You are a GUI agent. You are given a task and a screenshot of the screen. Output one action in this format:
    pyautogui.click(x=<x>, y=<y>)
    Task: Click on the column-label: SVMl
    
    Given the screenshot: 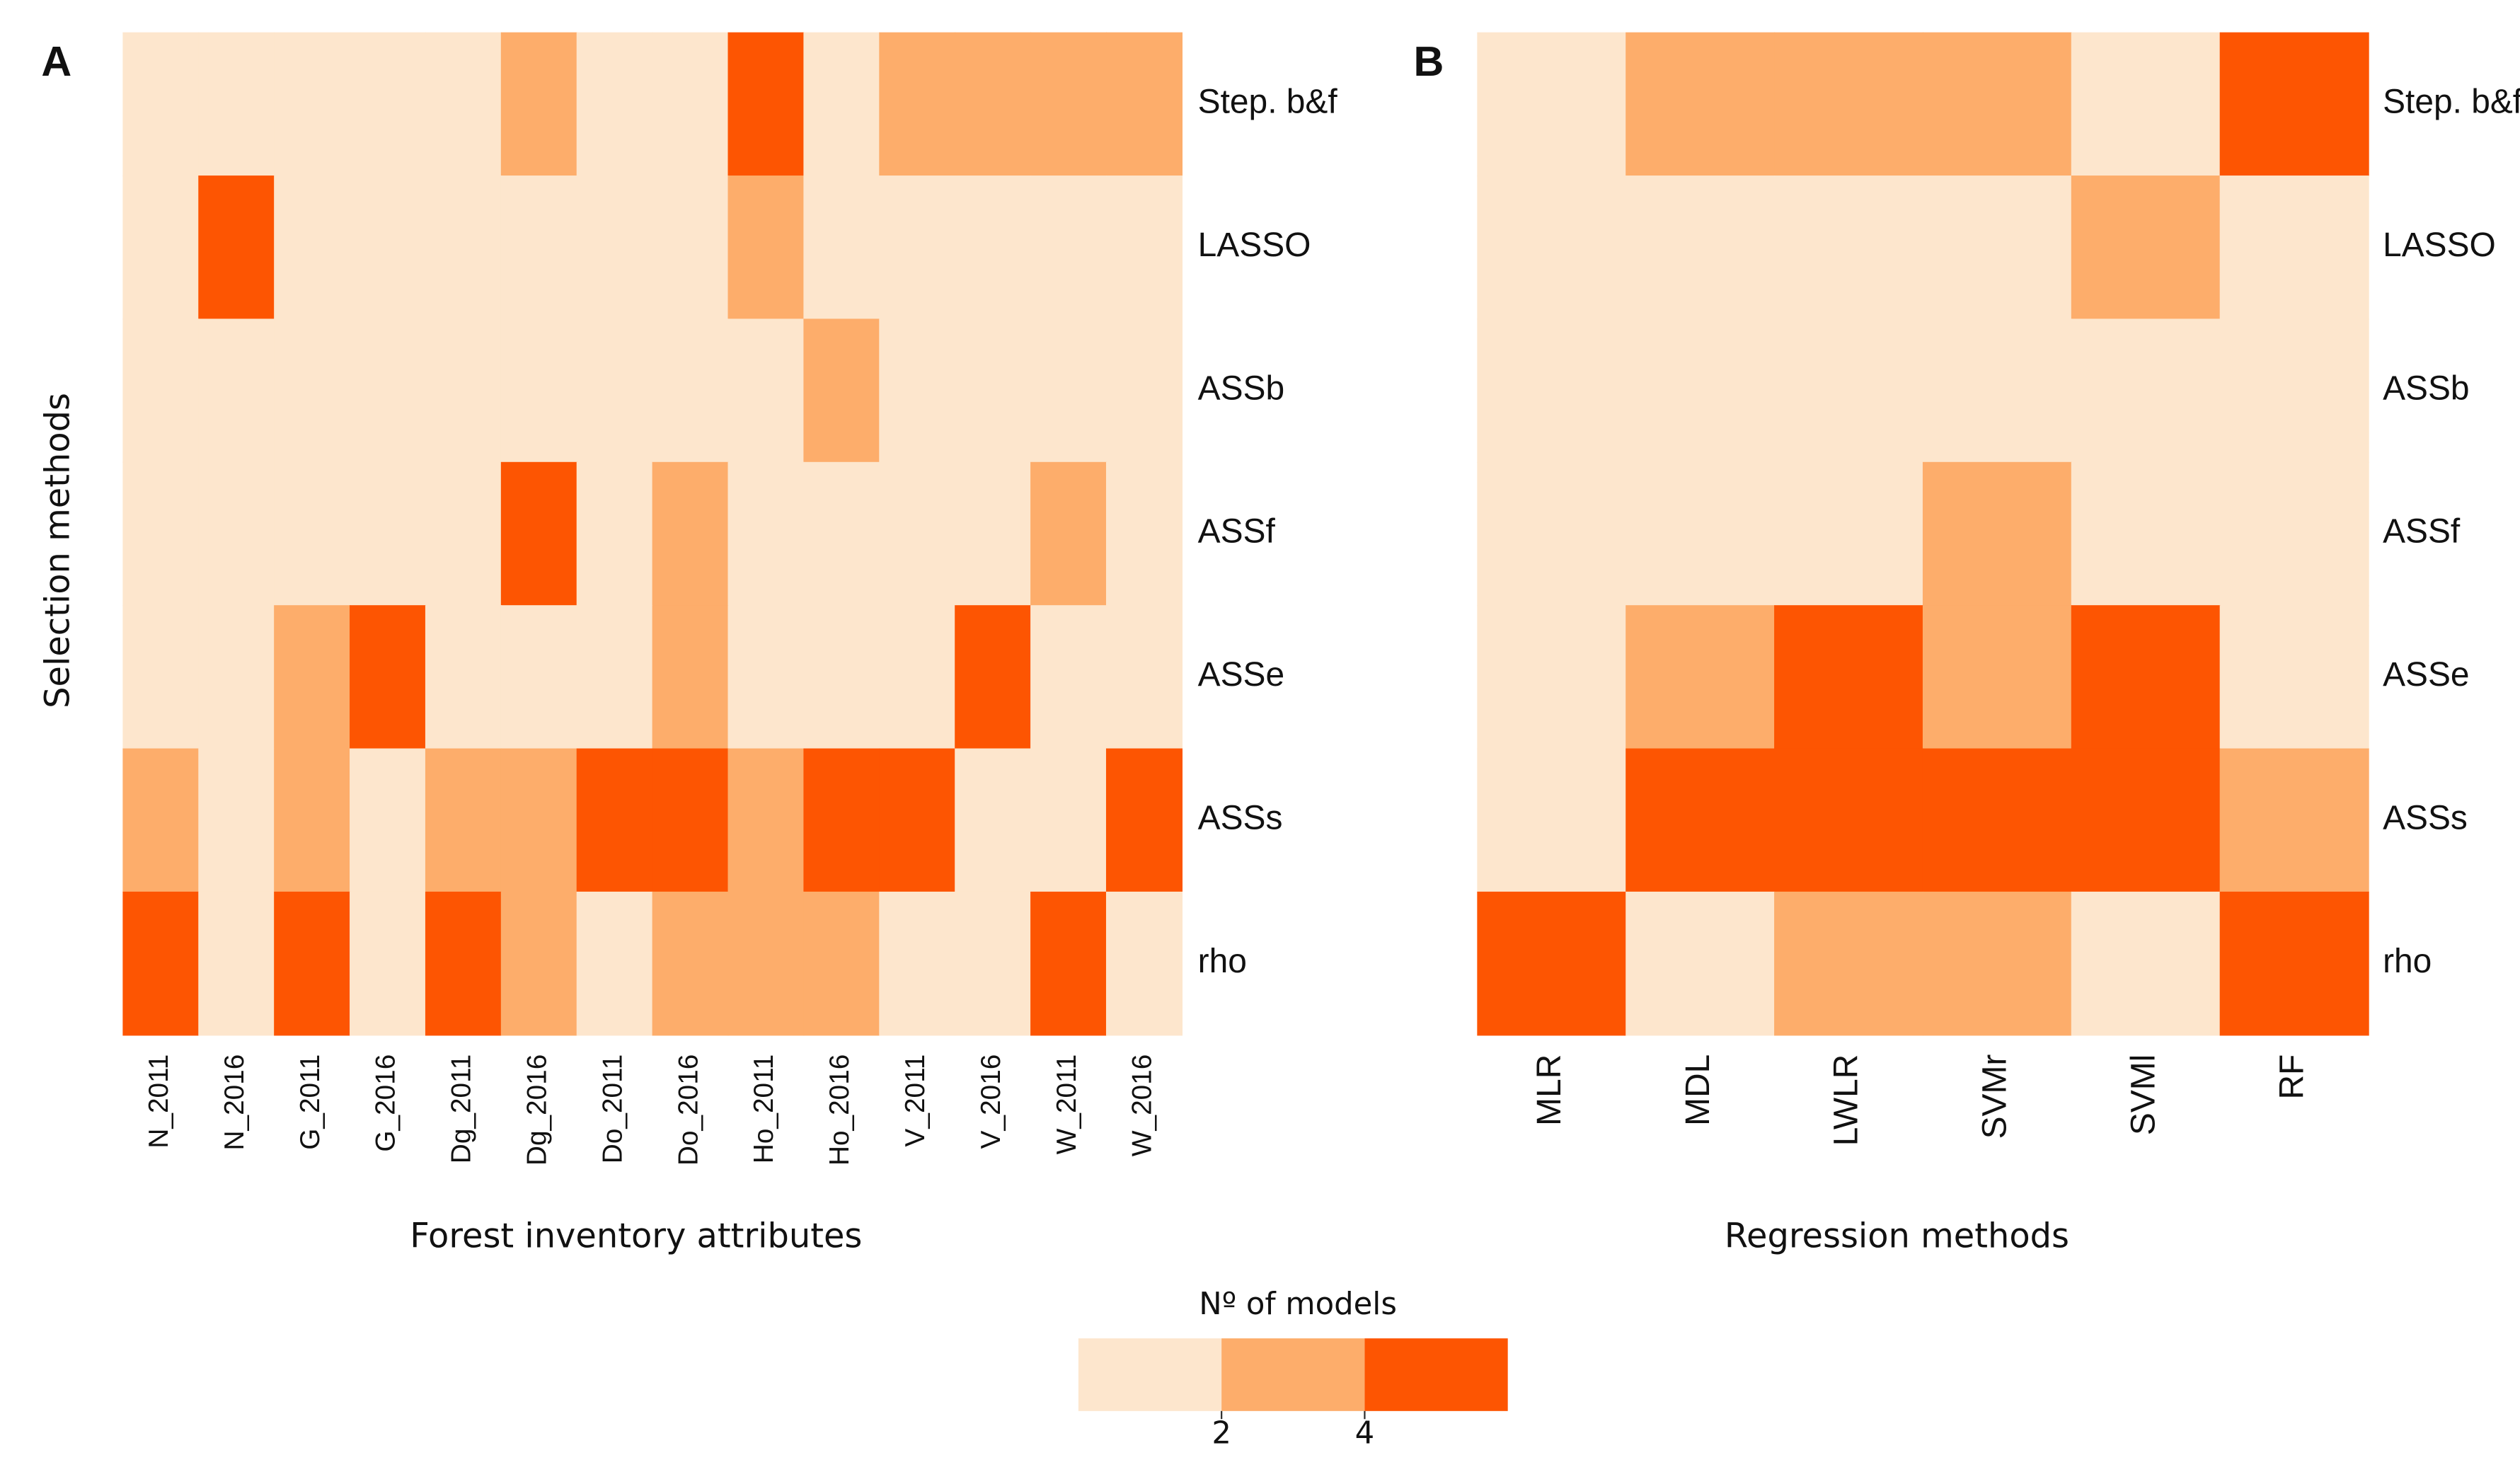 What is the action you would take?
    pyautogui.click(x=2143, y=1094)
    